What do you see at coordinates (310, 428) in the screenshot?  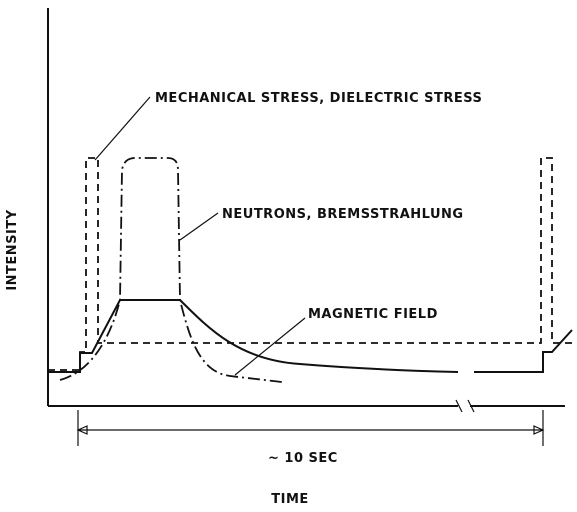 I see `duration-bar` at bounding box center [310, 428].